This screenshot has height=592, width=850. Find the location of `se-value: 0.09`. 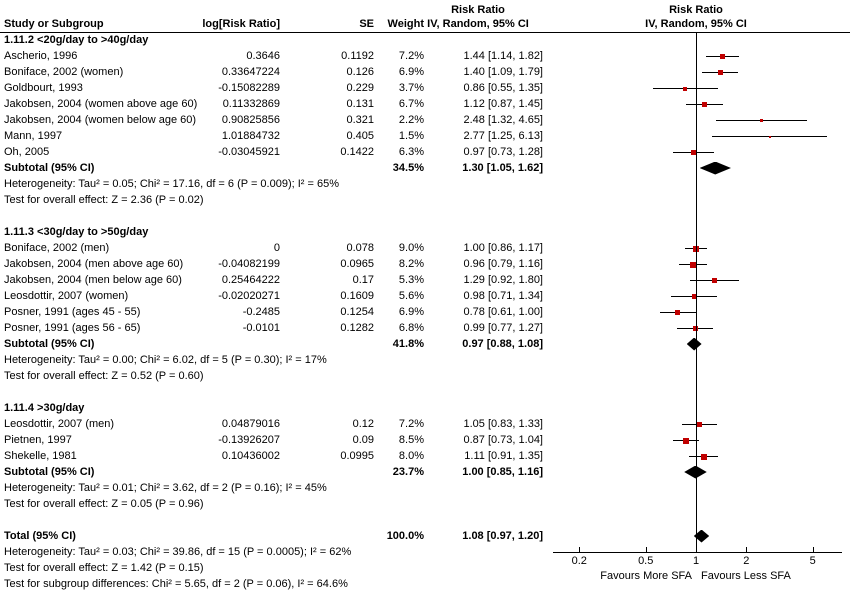

se-value: 0.09 is located at coordinates (363, 440).